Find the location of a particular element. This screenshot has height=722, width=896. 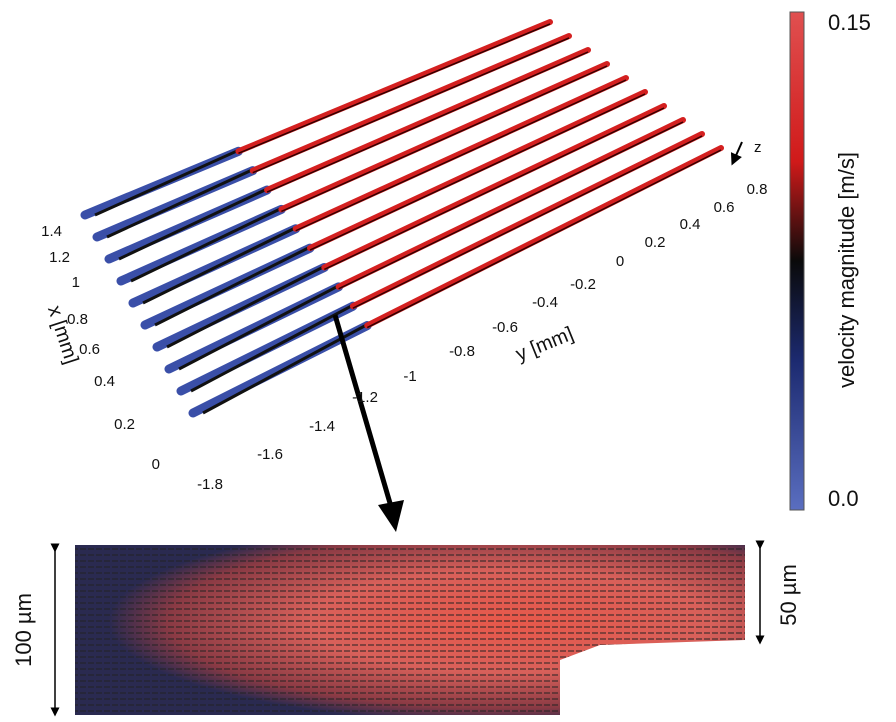

y-tick-label: -0.4 is located at coordinates (545, 302).